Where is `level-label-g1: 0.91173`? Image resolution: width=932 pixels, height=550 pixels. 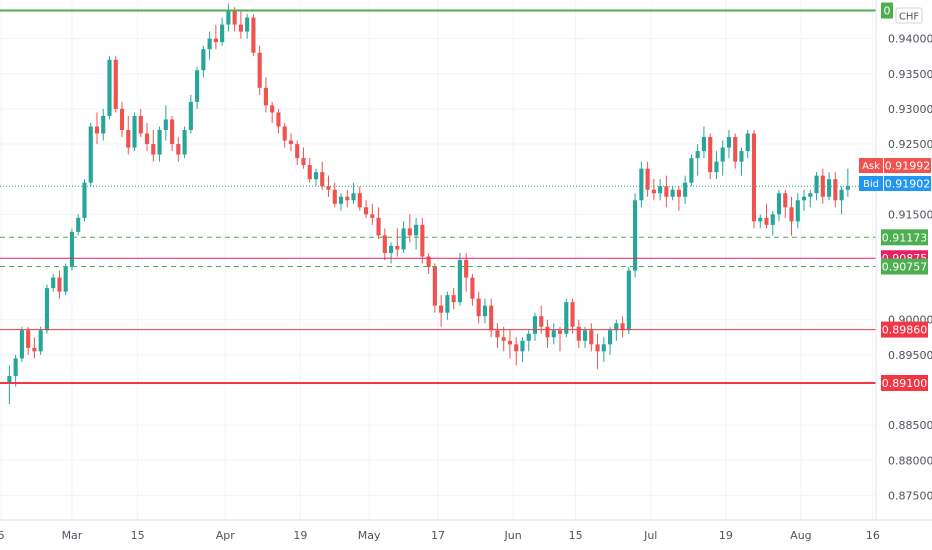 level-label-g1: 0.91173 is located at coordinates (905, 237).